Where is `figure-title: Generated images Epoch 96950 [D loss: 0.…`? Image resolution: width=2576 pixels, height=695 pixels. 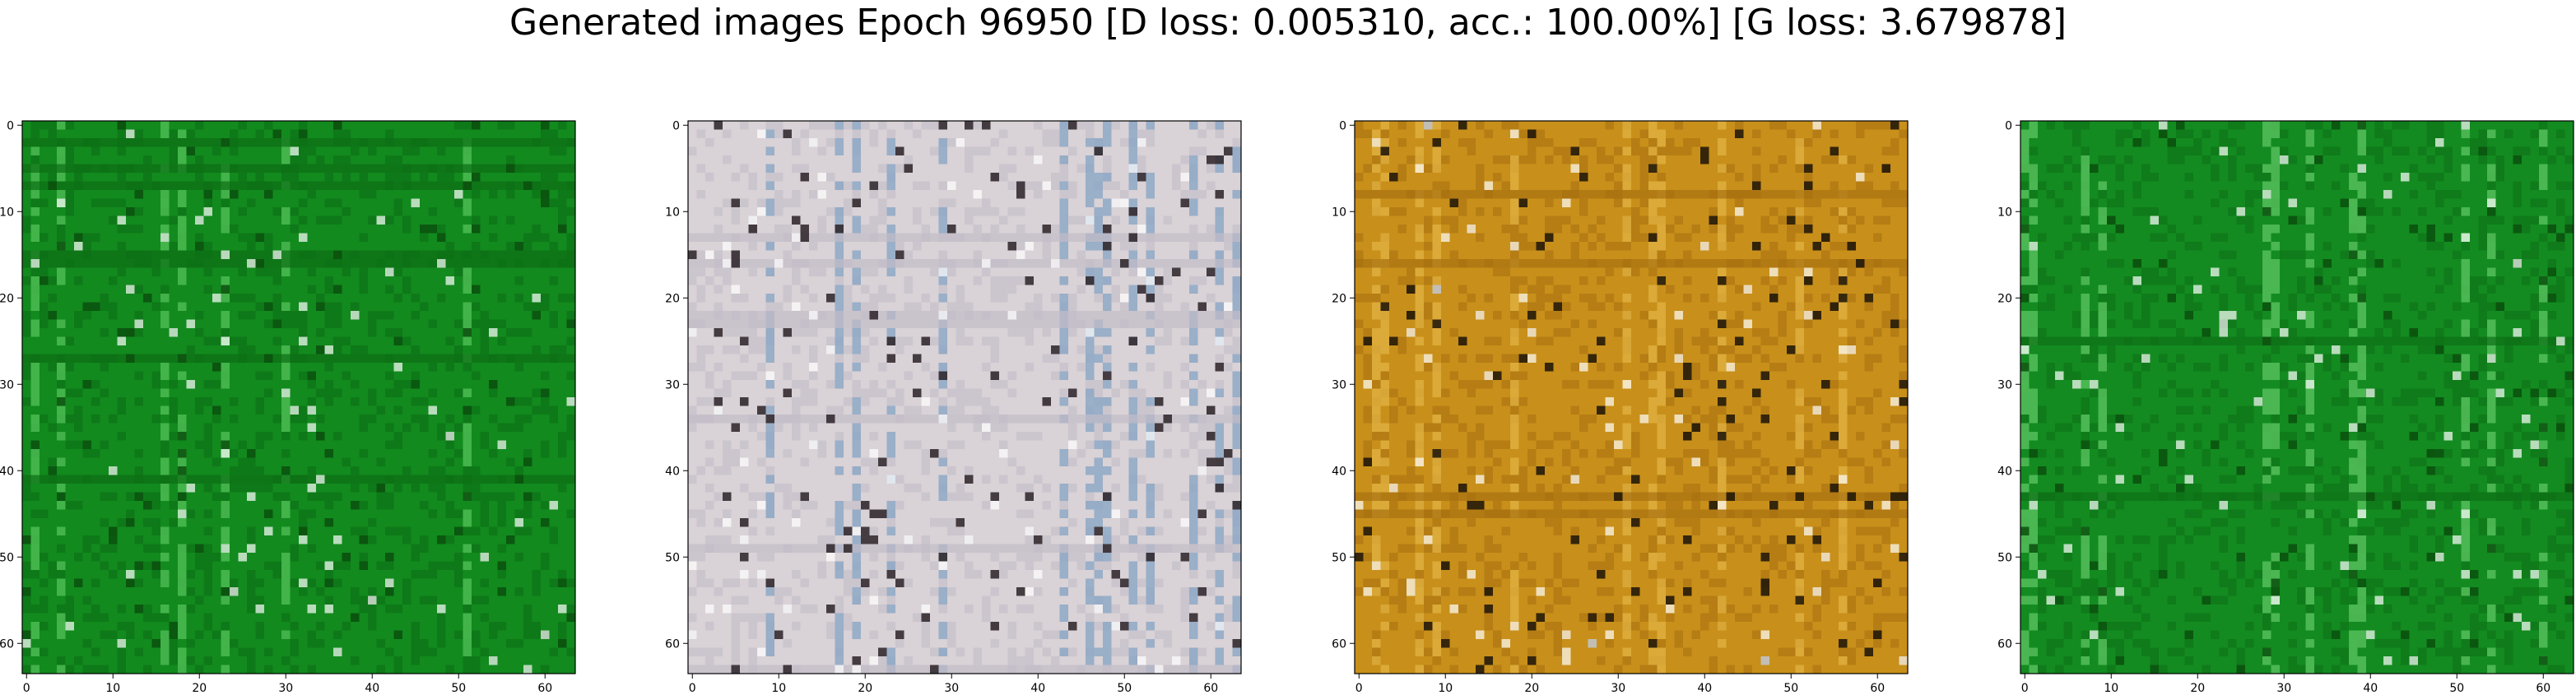
figure-title: Generated images Epoch 96950 [D loss: 0.… is located at coordinates (1288, 23).